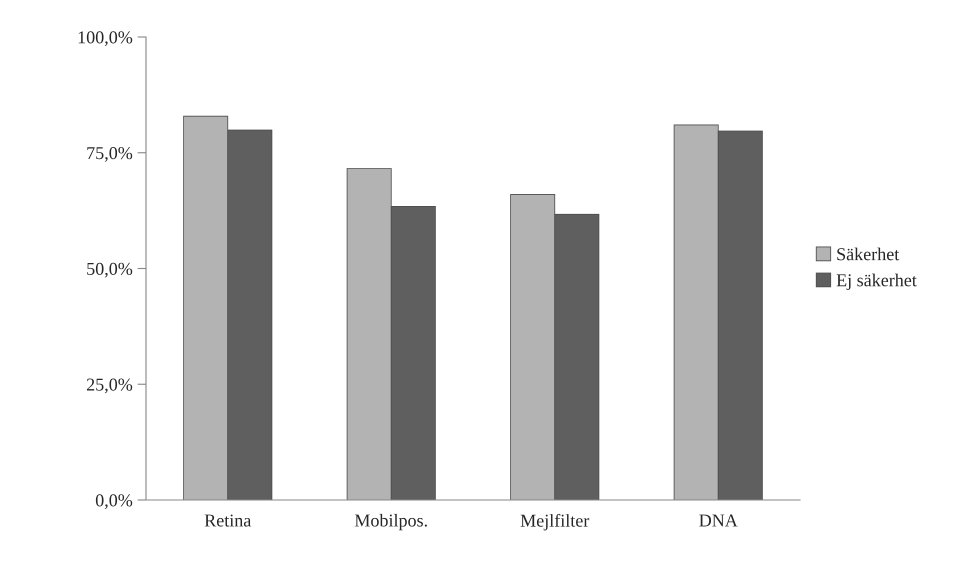  Describe the element at coordinates (114, 502) in the screenshot. I see `y-tick-label: 0,0%` at that location.